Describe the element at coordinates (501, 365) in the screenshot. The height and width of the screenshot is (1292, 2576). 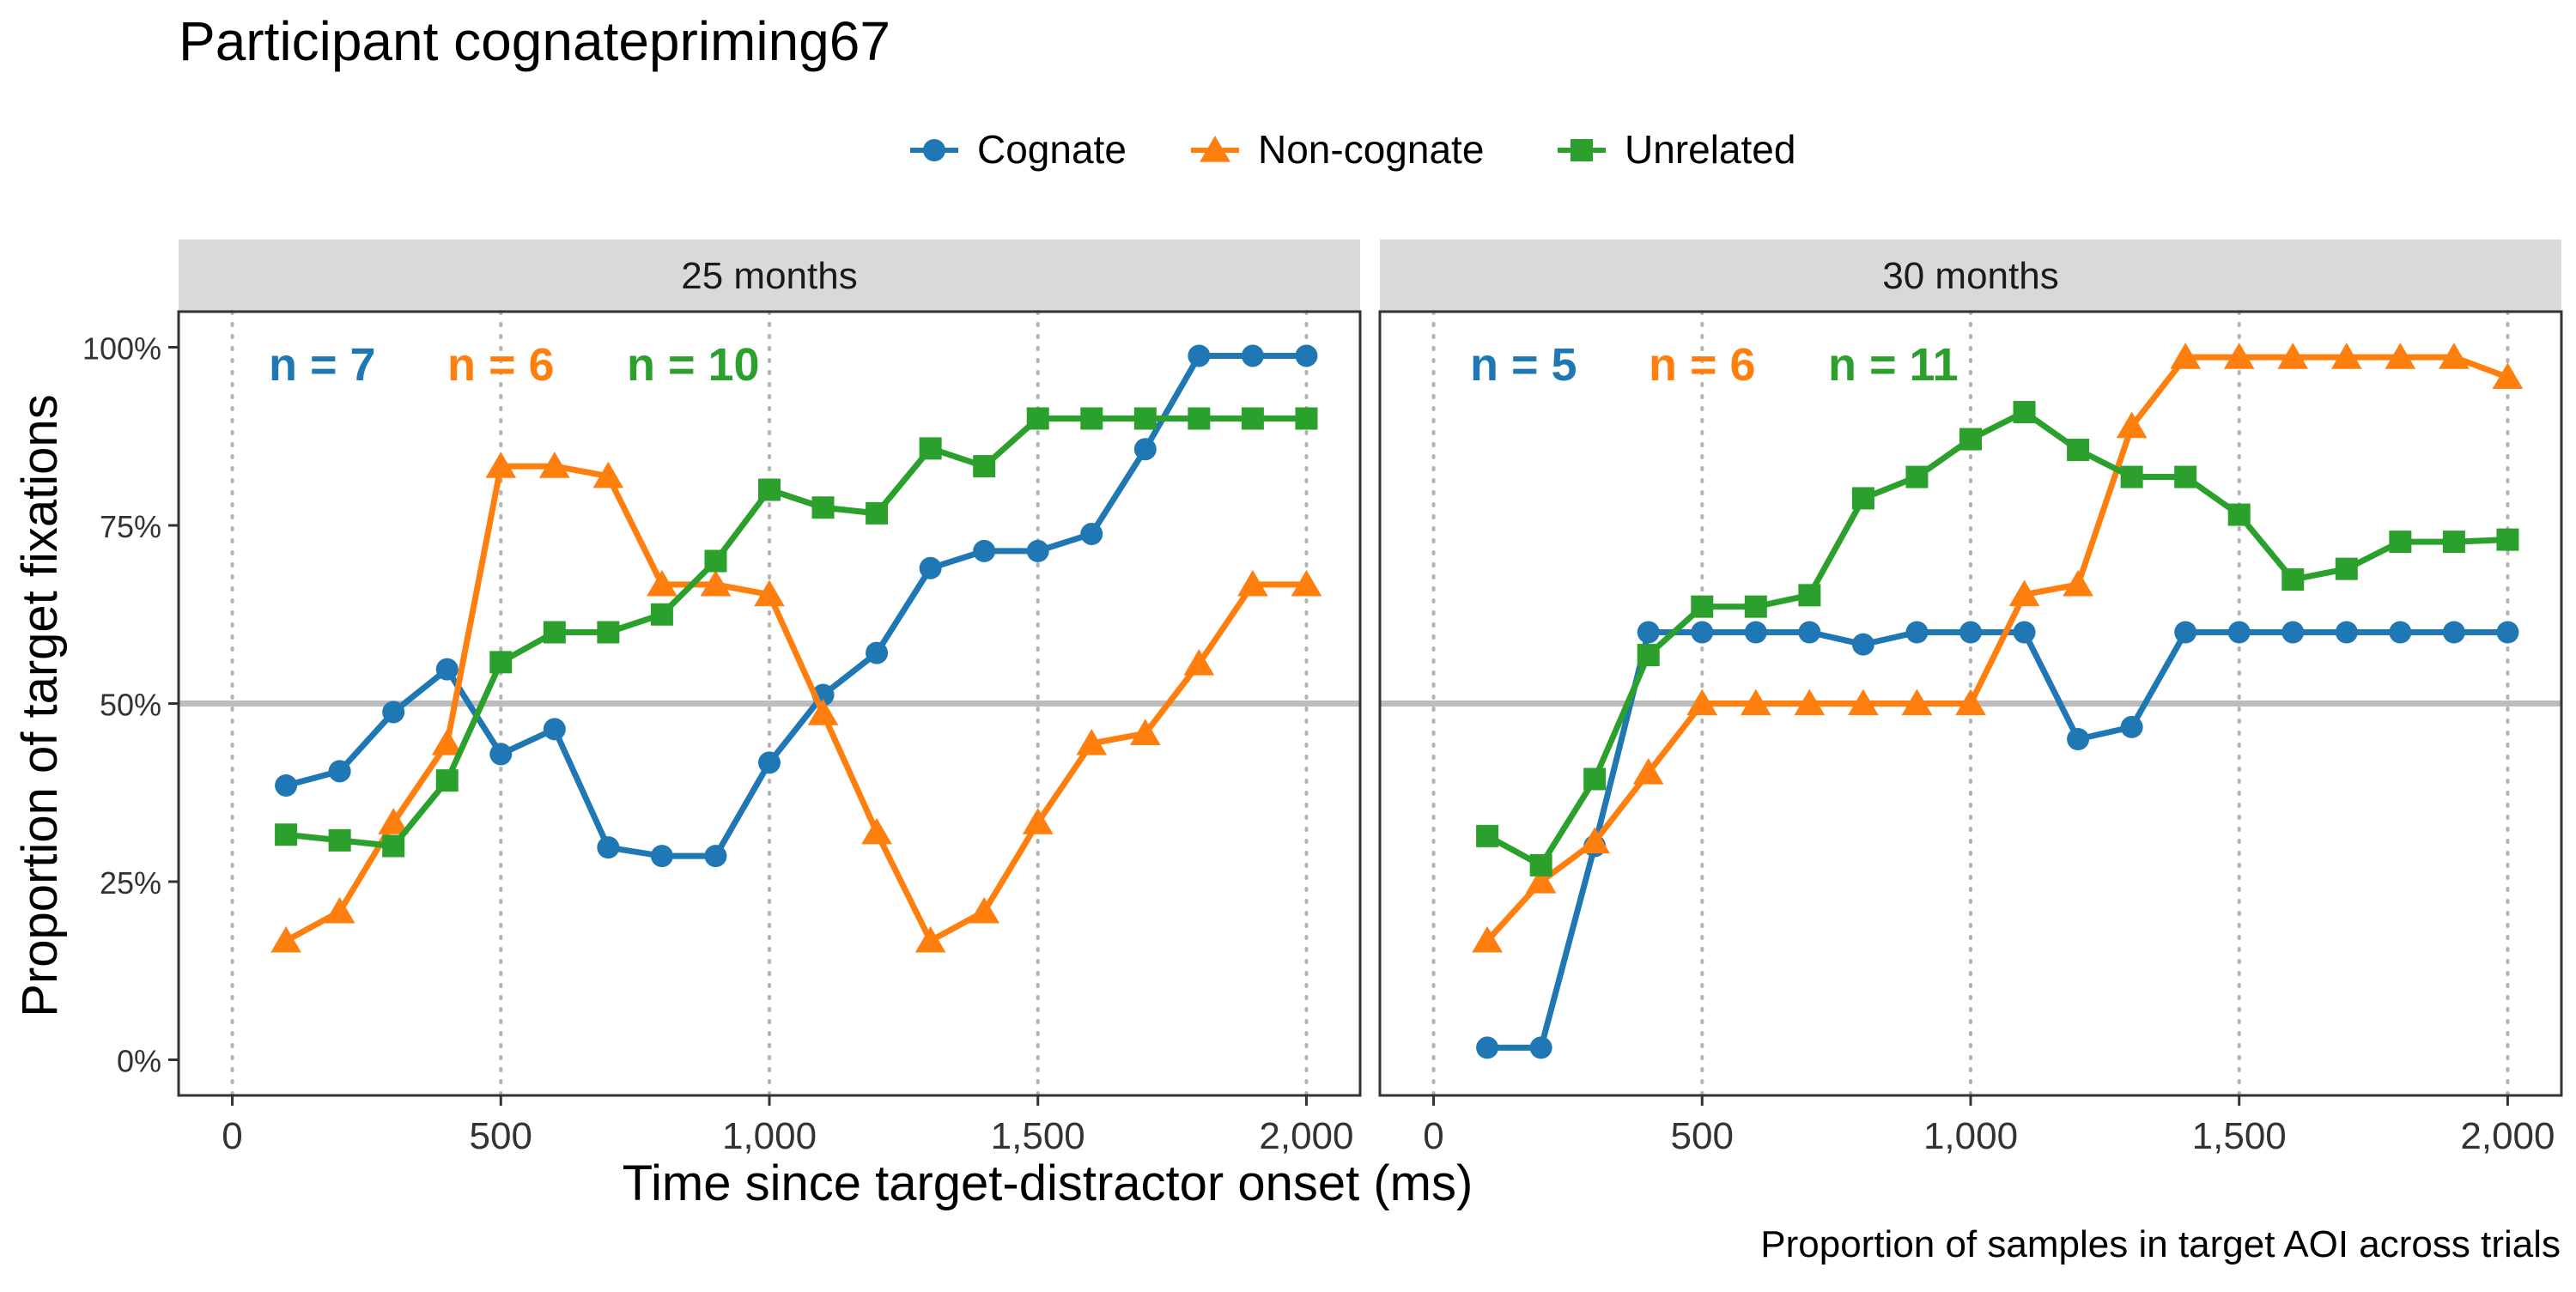
I see `sample-count-label: n = 6` at that location.